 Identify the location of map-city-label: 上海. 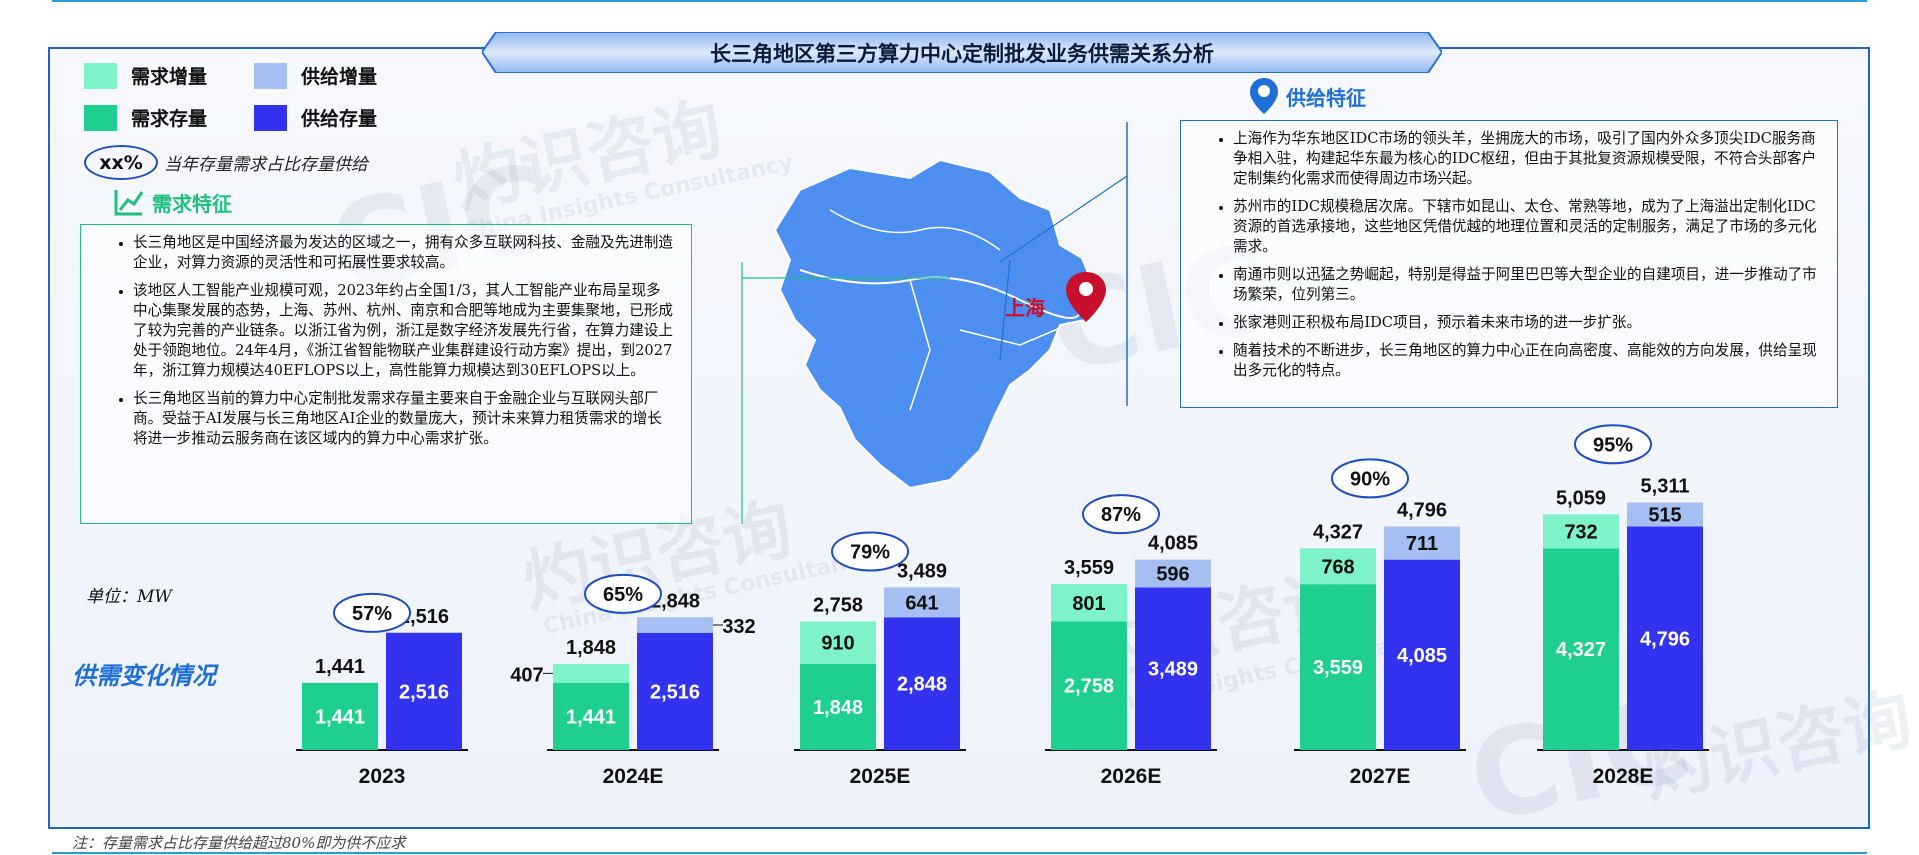
(1025, 308).